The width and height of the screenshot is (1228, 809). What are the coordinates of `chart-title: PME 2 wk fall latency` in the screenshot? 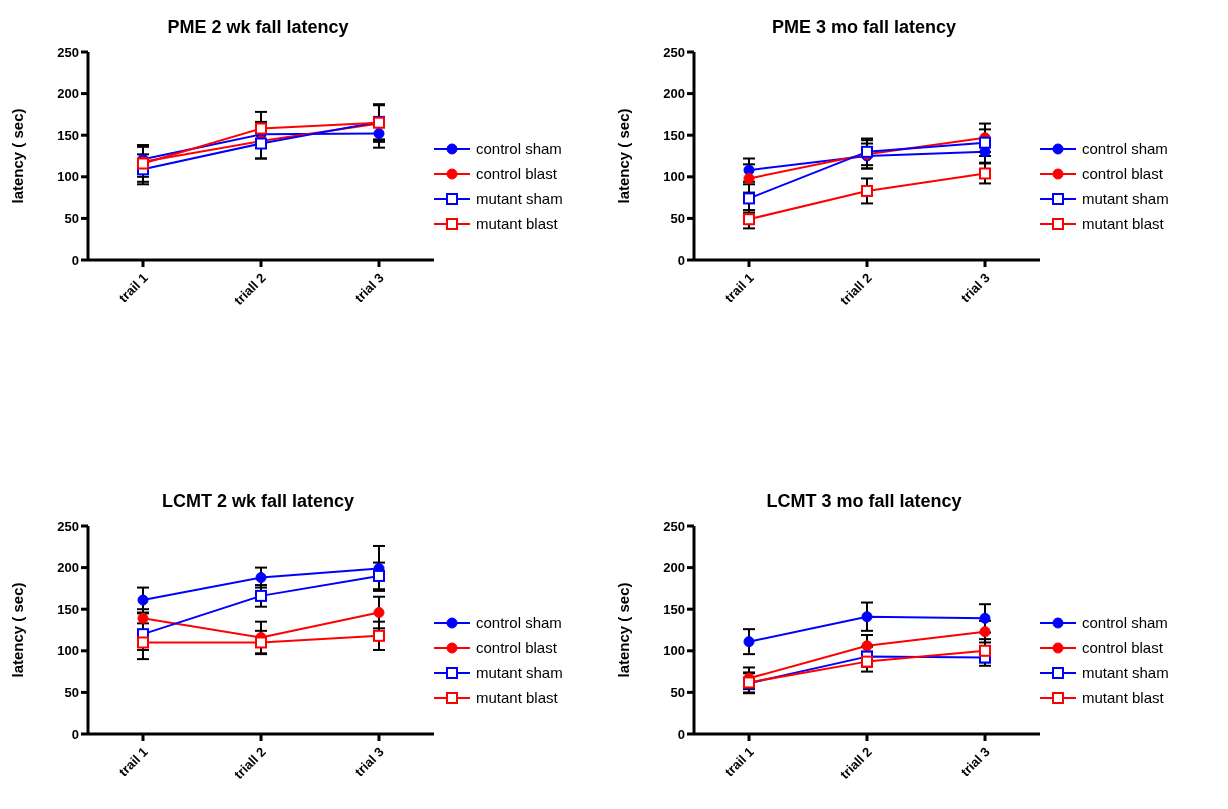 It's located at (258, 27).